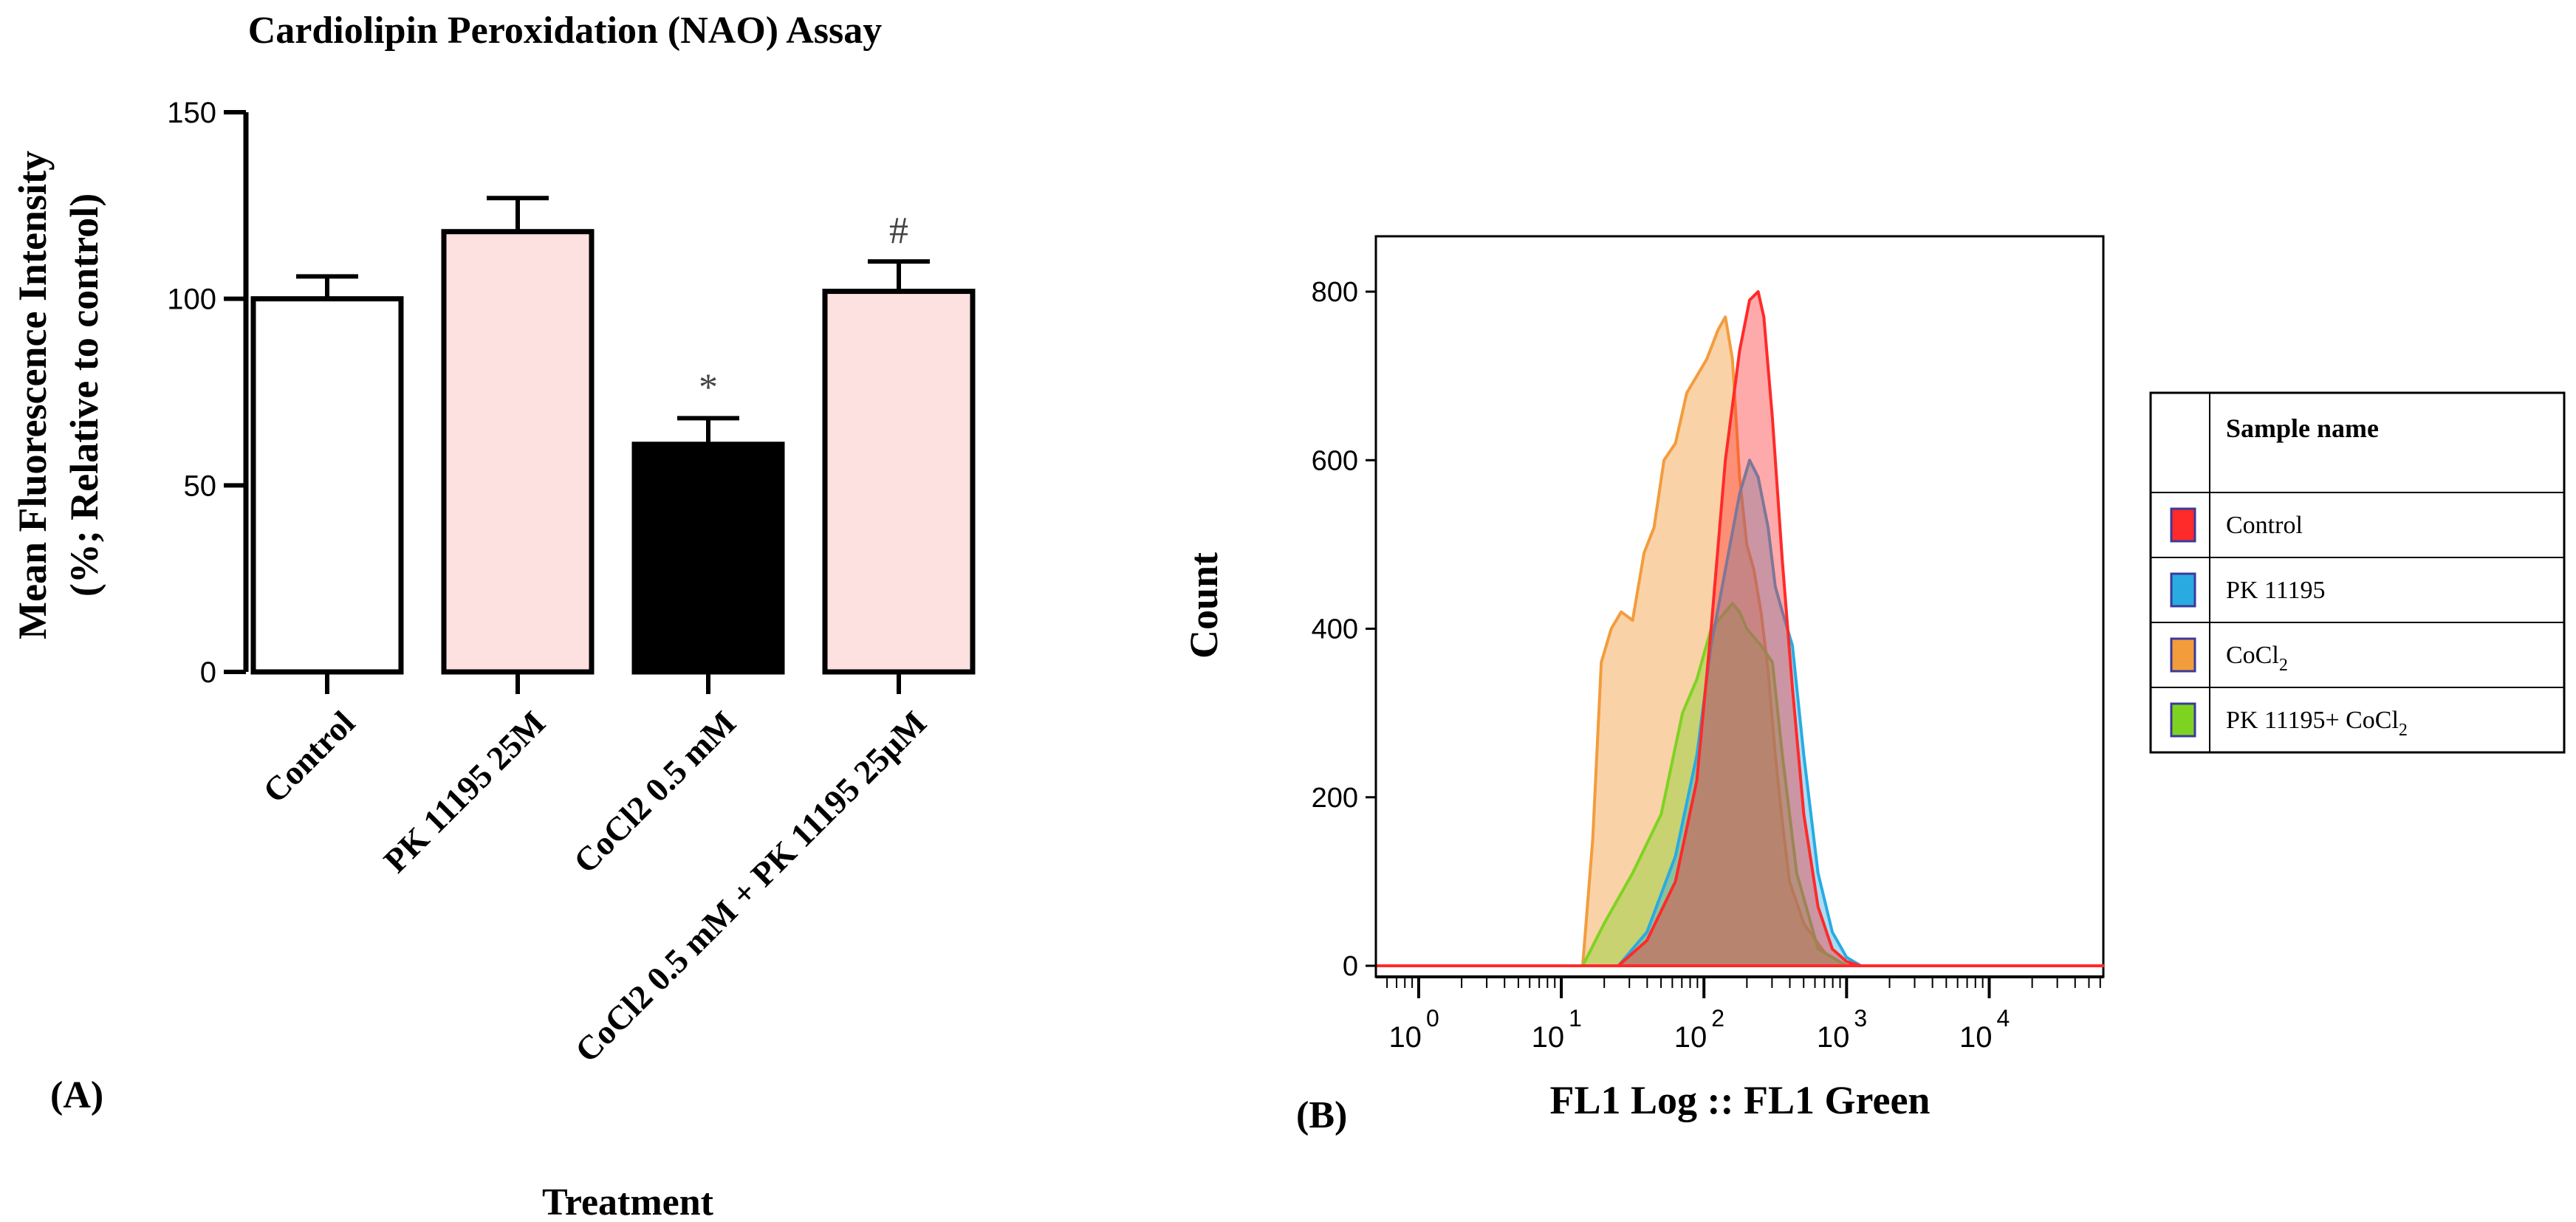 The image size is (2576, 1222). What do you see at coordinates (1717, 1018) in the screenshot?
I see `panel-b-x-tick-exponent: 2` at bounding box center [1717, 1018].